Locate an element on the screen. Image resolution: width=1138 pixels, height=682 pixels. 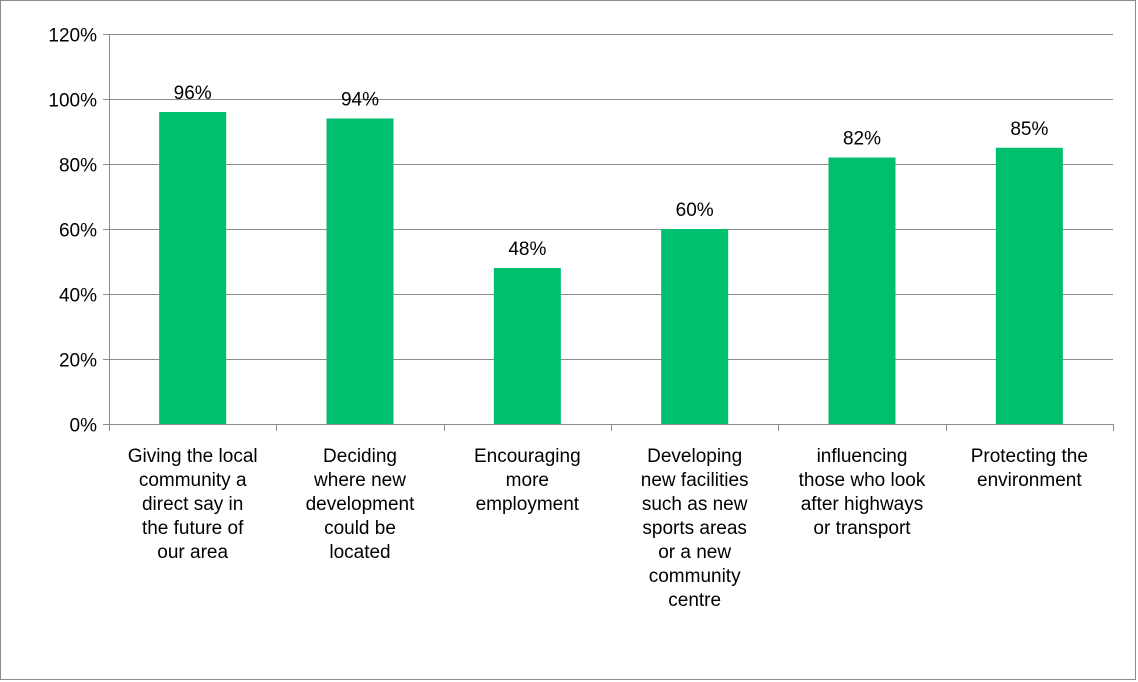
x-category-label-line: direct say in is located at coordinates (192, 504).